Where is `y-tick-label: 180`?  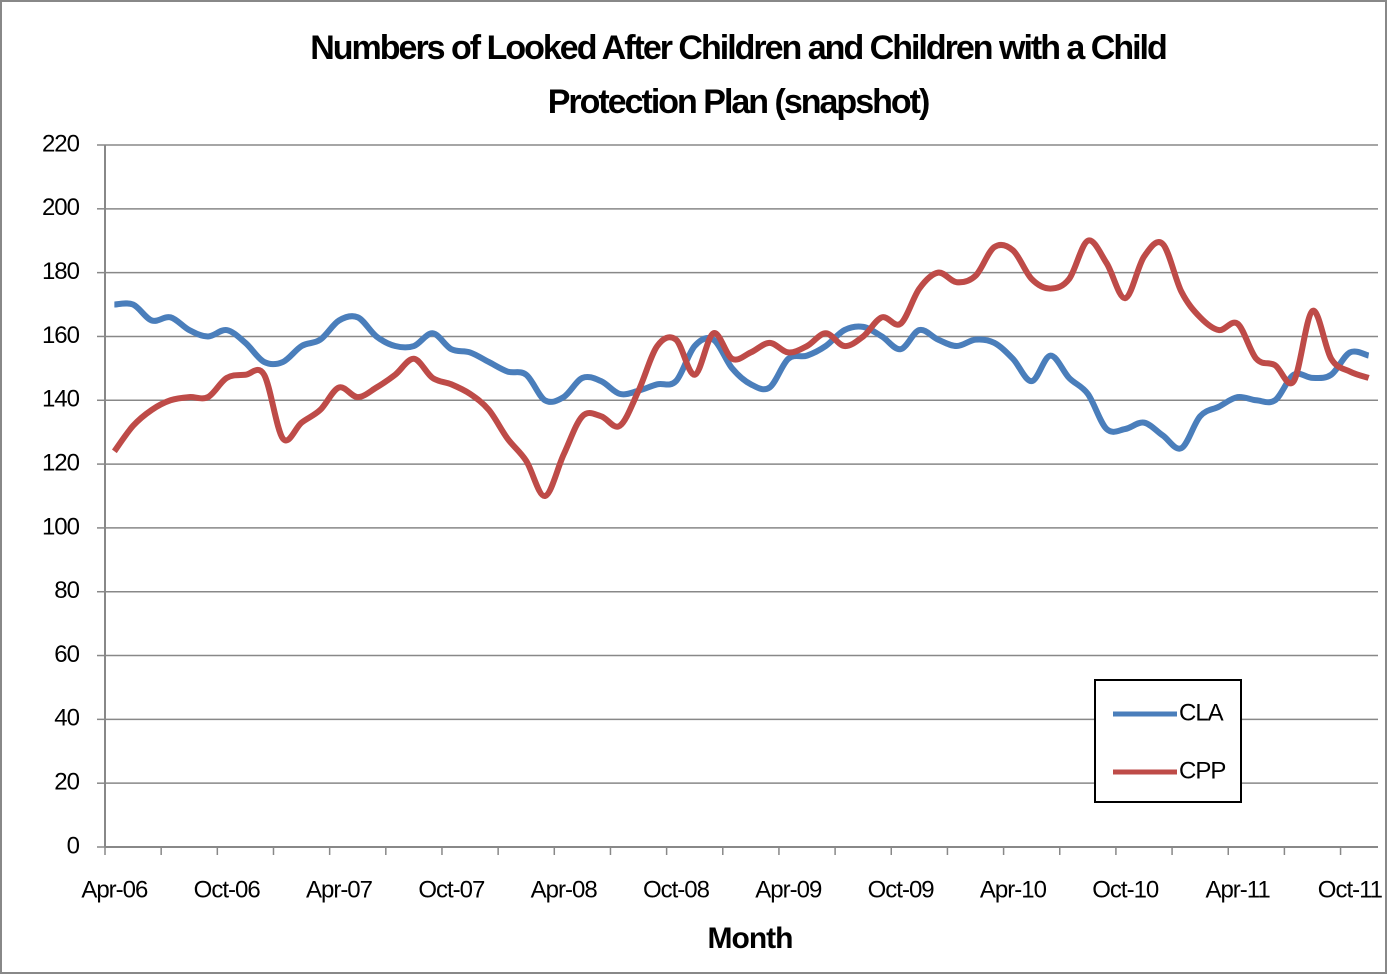 y-tick-label: 180 is located at coordinates (61, 271).